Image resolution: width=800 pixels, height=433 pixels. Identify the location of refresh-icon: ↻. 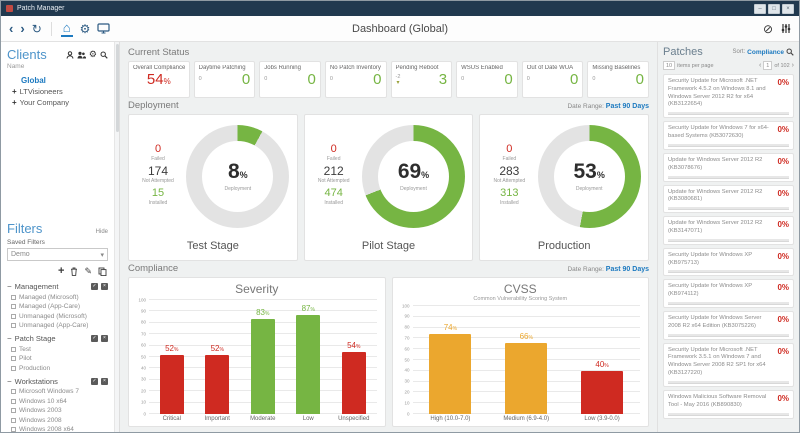
(36, 28).